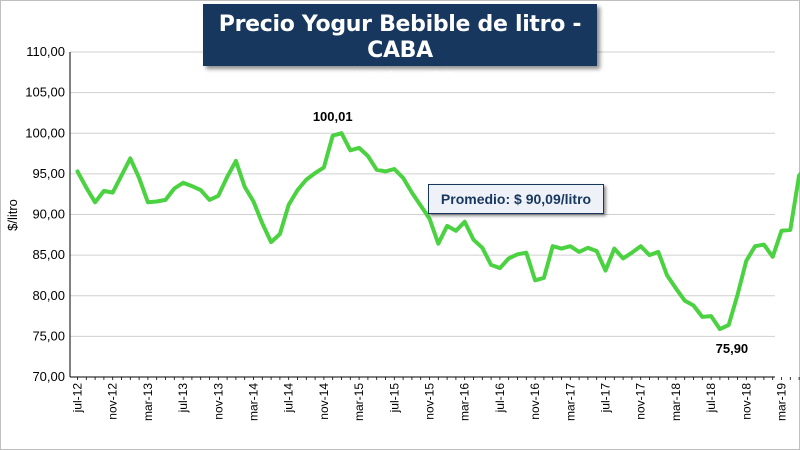 The width and height of the screenshot is (800, 450). I want to click on x-tick-label: jul-14, so click(289, 398).